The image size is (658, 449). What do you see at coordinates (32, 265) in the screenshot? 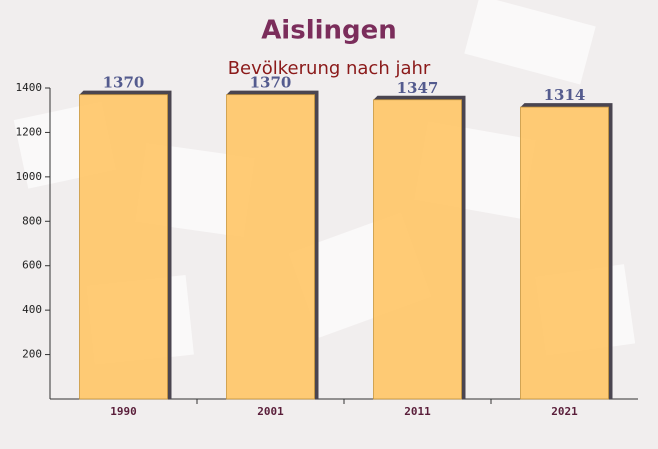
I see `y-tick-label: 600` at bounding box center [32, 265].